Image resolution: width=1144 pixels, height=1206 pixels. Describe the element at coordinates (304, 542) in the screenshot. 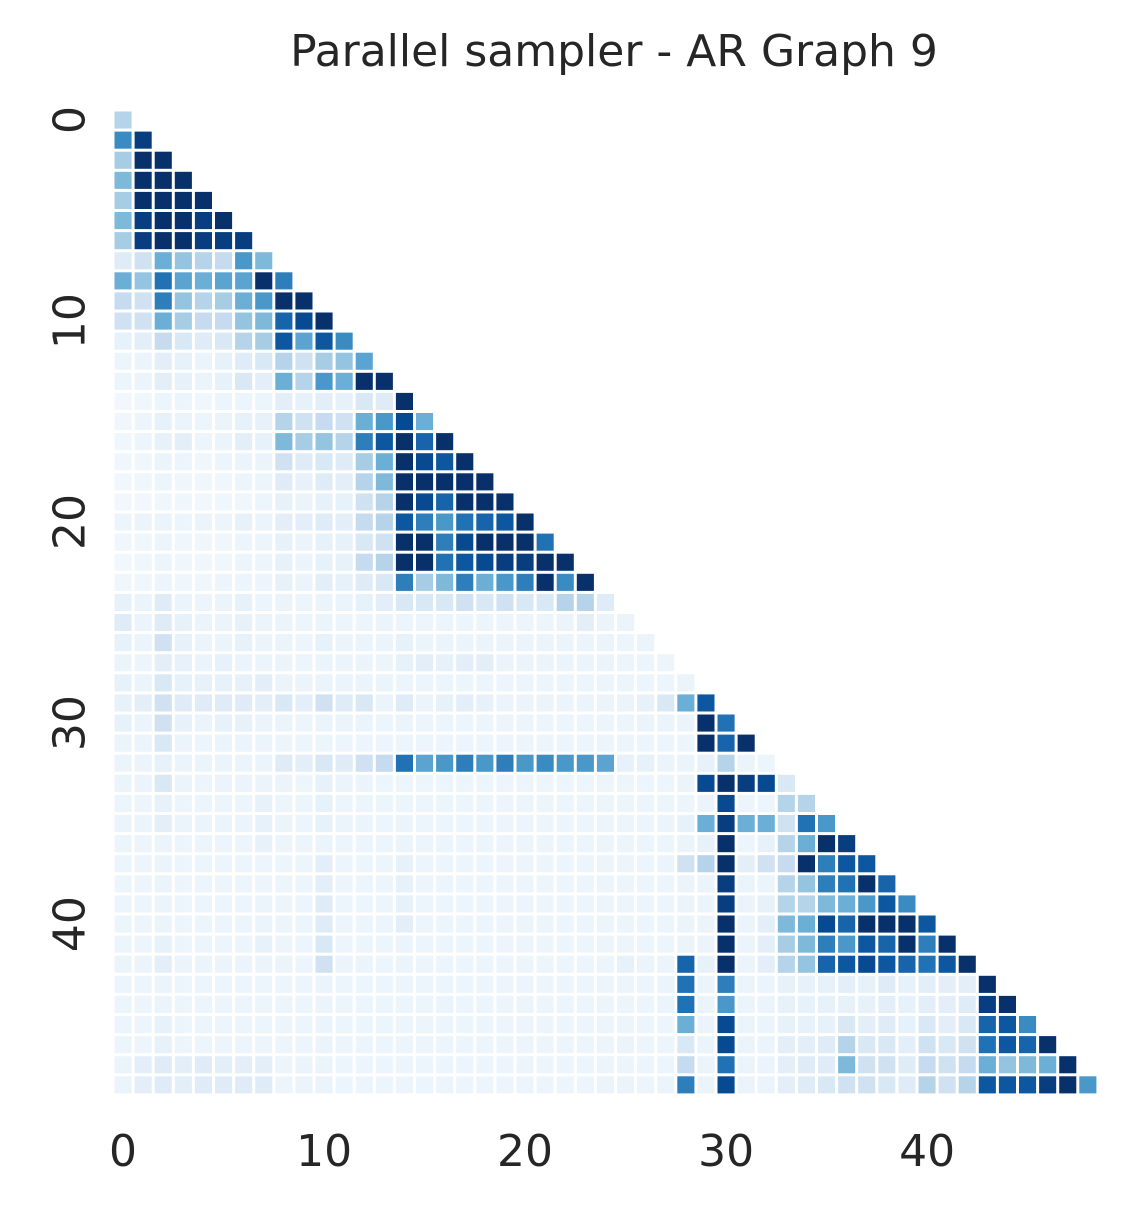

I see `heatmap-cell-r21-c9` at that location.